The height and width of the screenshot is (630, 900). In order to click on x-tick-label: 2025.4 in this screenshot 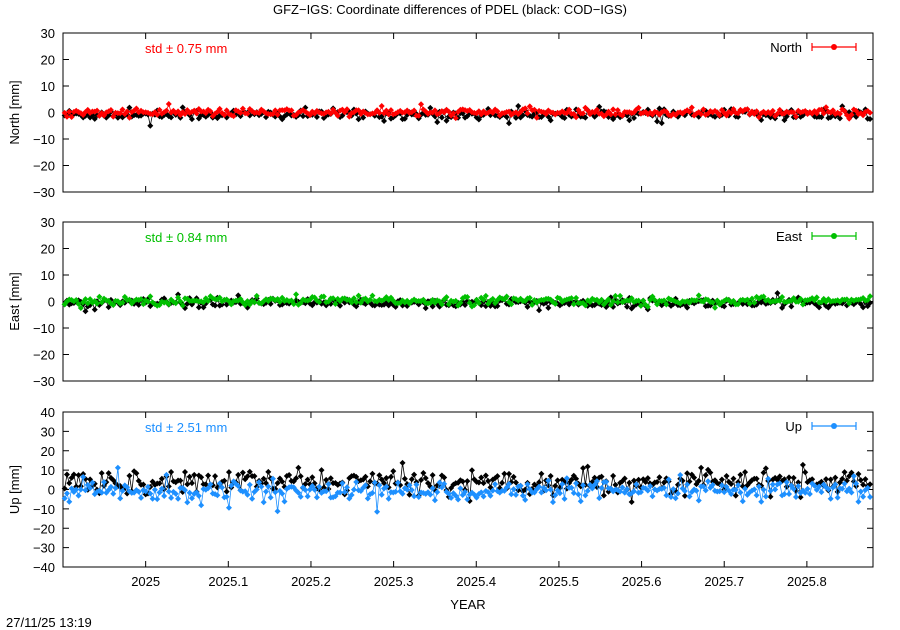, I will do `click(476, 581)`.